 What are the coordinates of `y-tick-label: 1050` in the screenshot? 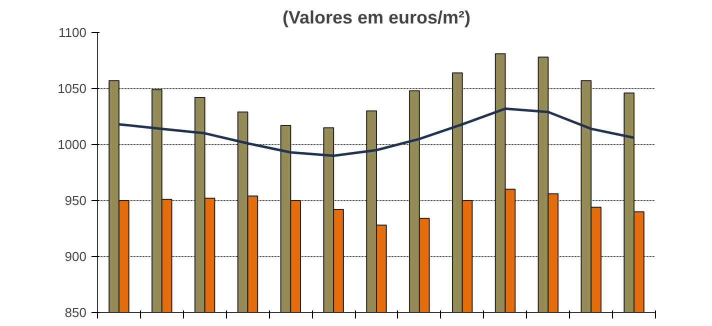 It's located at (72, 88).